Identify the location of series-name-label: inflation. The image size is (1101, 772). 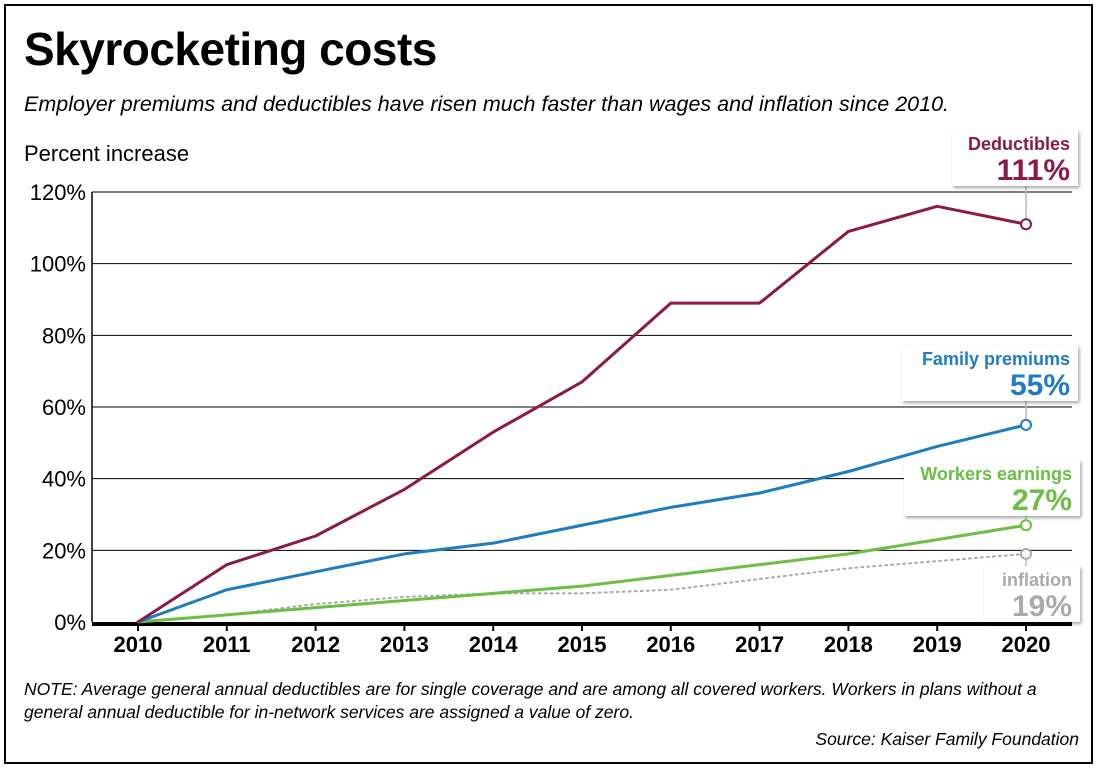
(1037, 580).